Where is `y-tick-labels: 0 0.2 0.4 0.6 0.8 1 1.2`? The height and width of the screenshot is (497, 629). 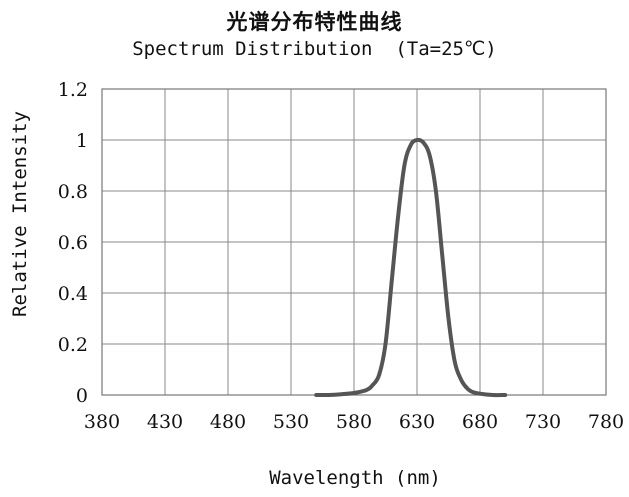 y-tick-labels: 0 0.2 0.4 0.6 0.8 1 1.2 is located at coordinates (73, 243).